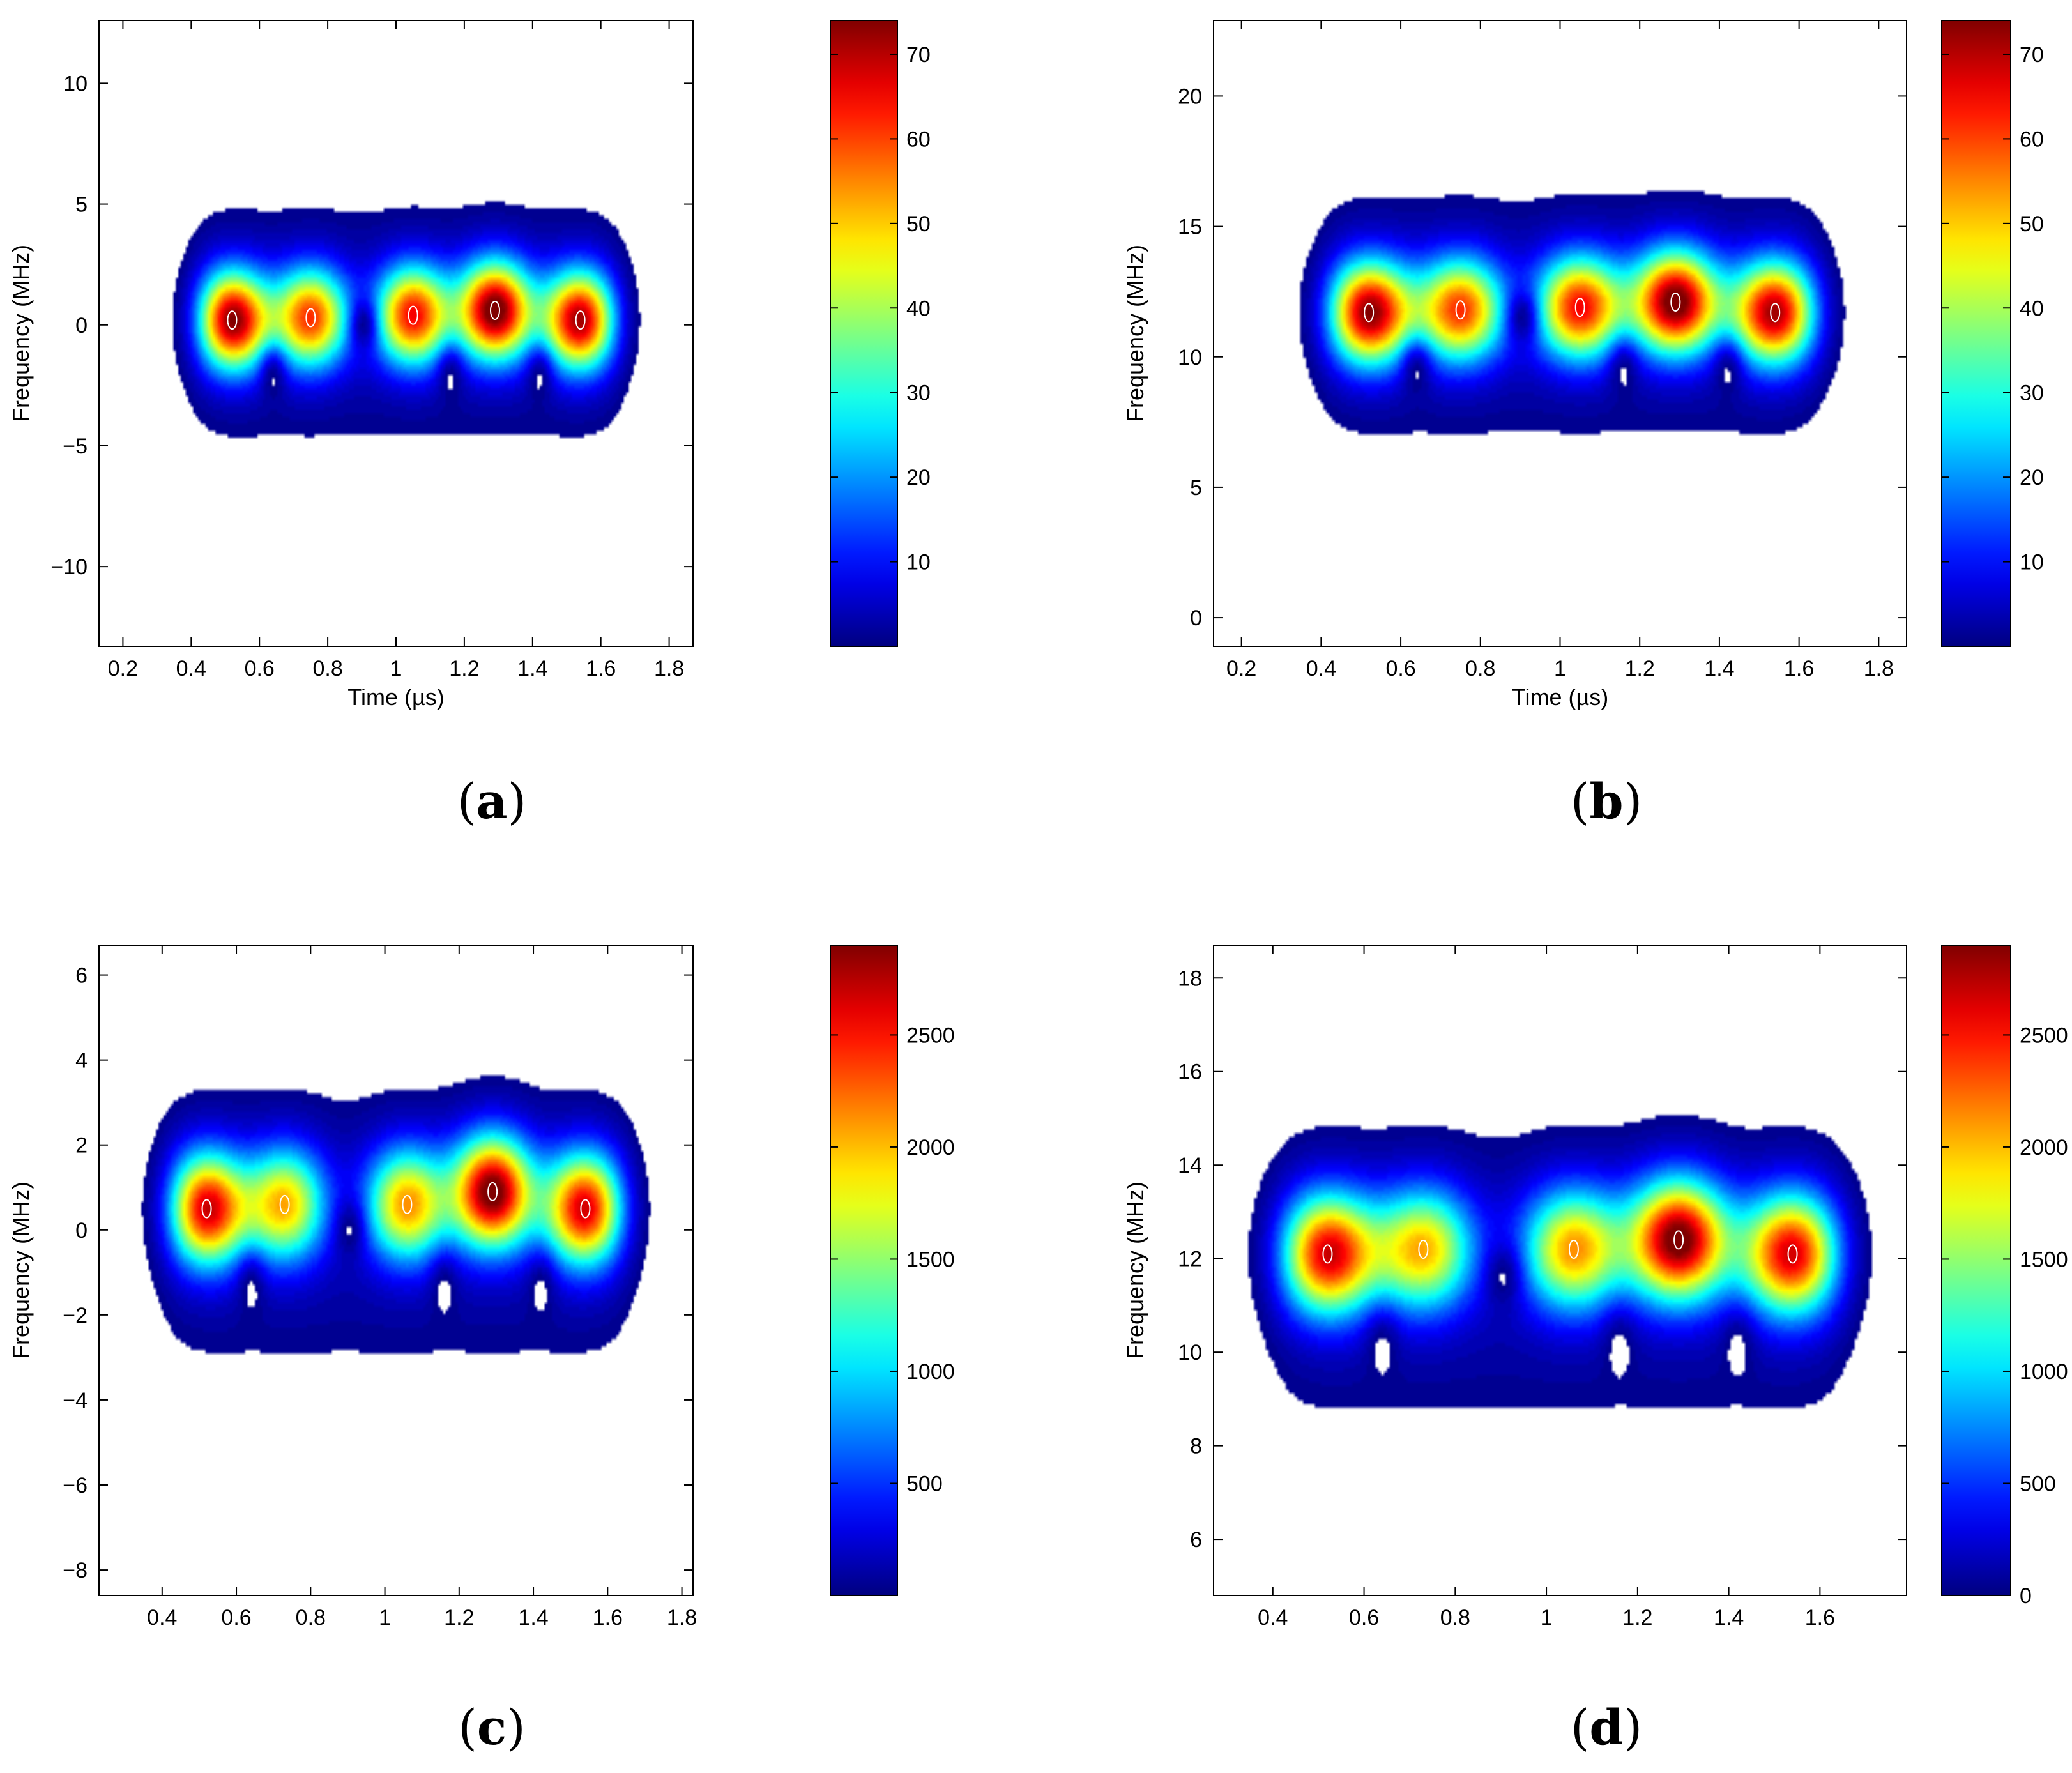 The height and width of the screenshot is (1773, 2072). Describe the element at coordinates (2032, 224) in the screenshot. I see `colorbar-tick-label: 50` at that location.